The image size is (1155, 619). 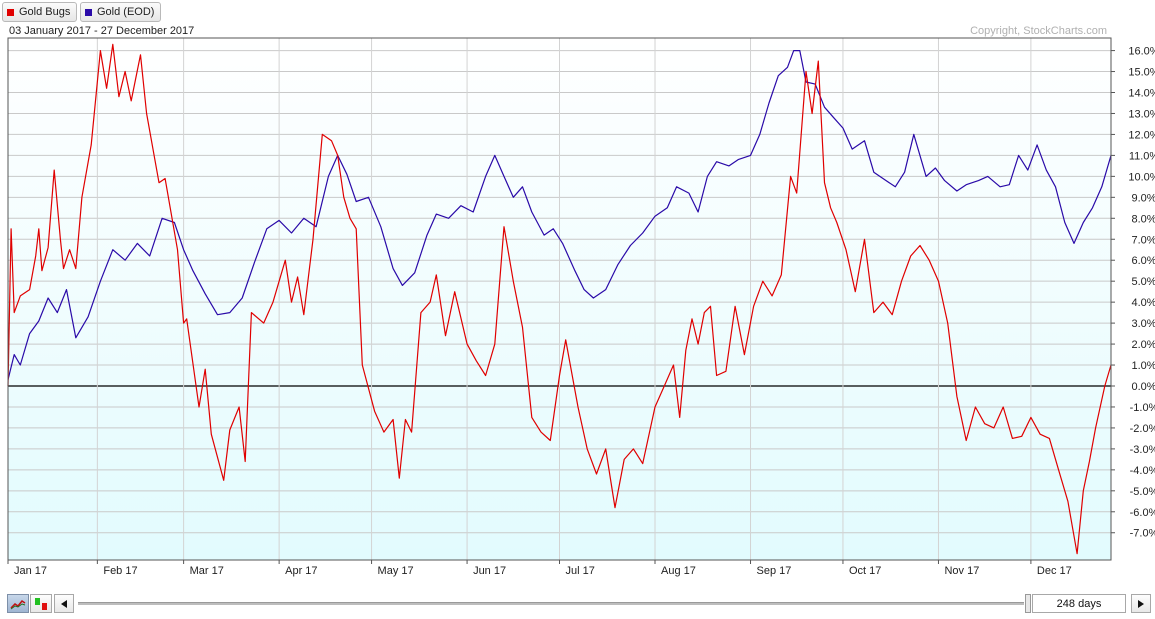 What do you see at coordinates (207, 571) in the screenshot?
I see `x-tick-label: Mar 17` at bounding box center [207, 571].